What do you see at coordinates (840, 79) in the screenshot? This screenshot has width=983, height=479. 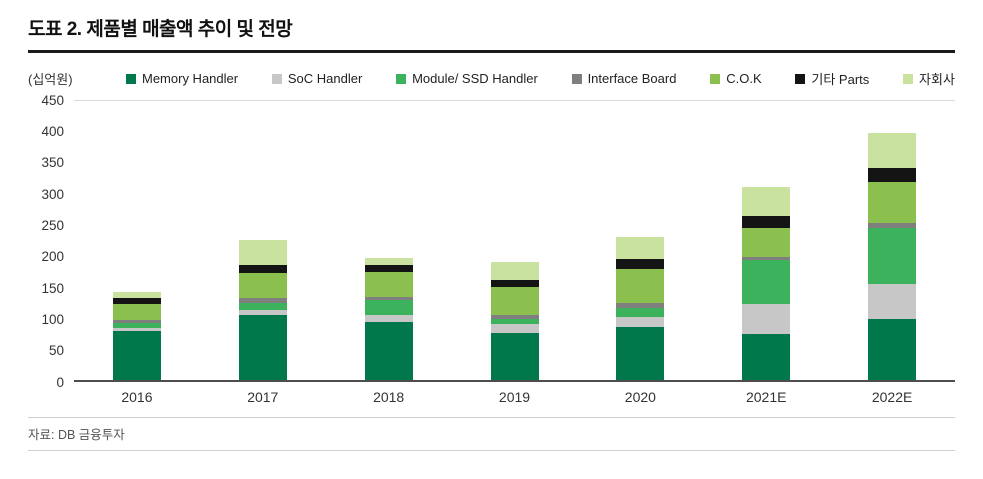 I see `legend-label: 기타 Parts` at bounding box center [840, 79].